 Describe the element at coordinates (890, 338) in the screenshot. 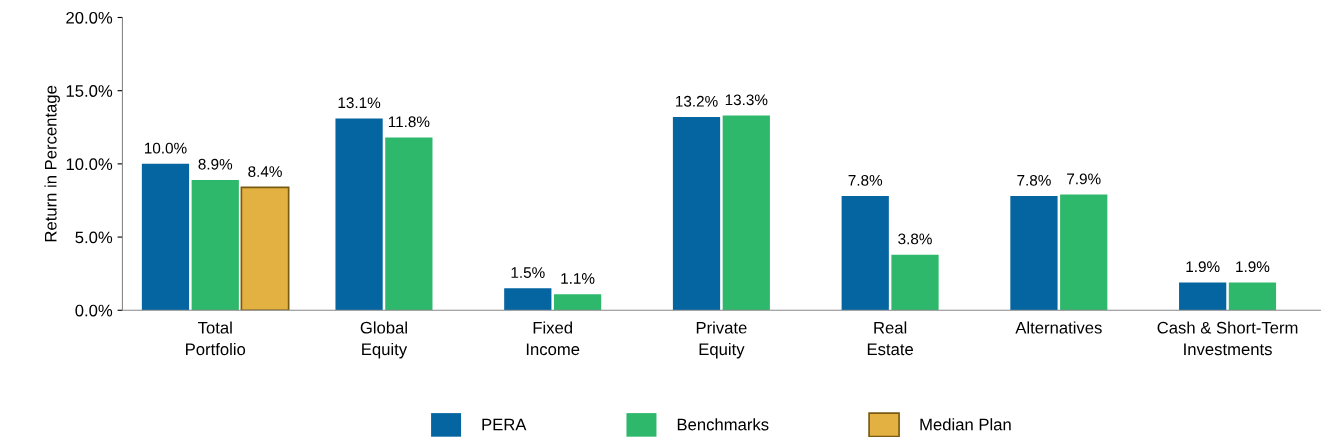

I see `x-tick-label: Real Estate` at that location.